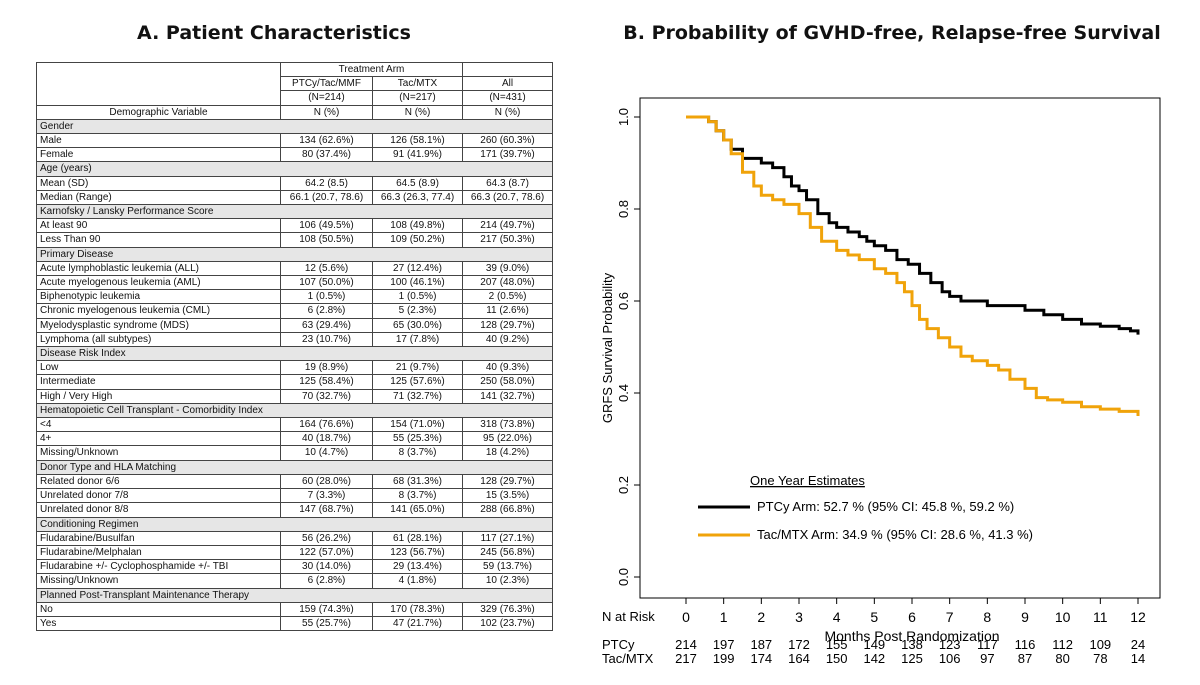  Describe the element at coordinates (326, 382) in the screenshot. I see `row-value: 125 (58.4%)` at that location.